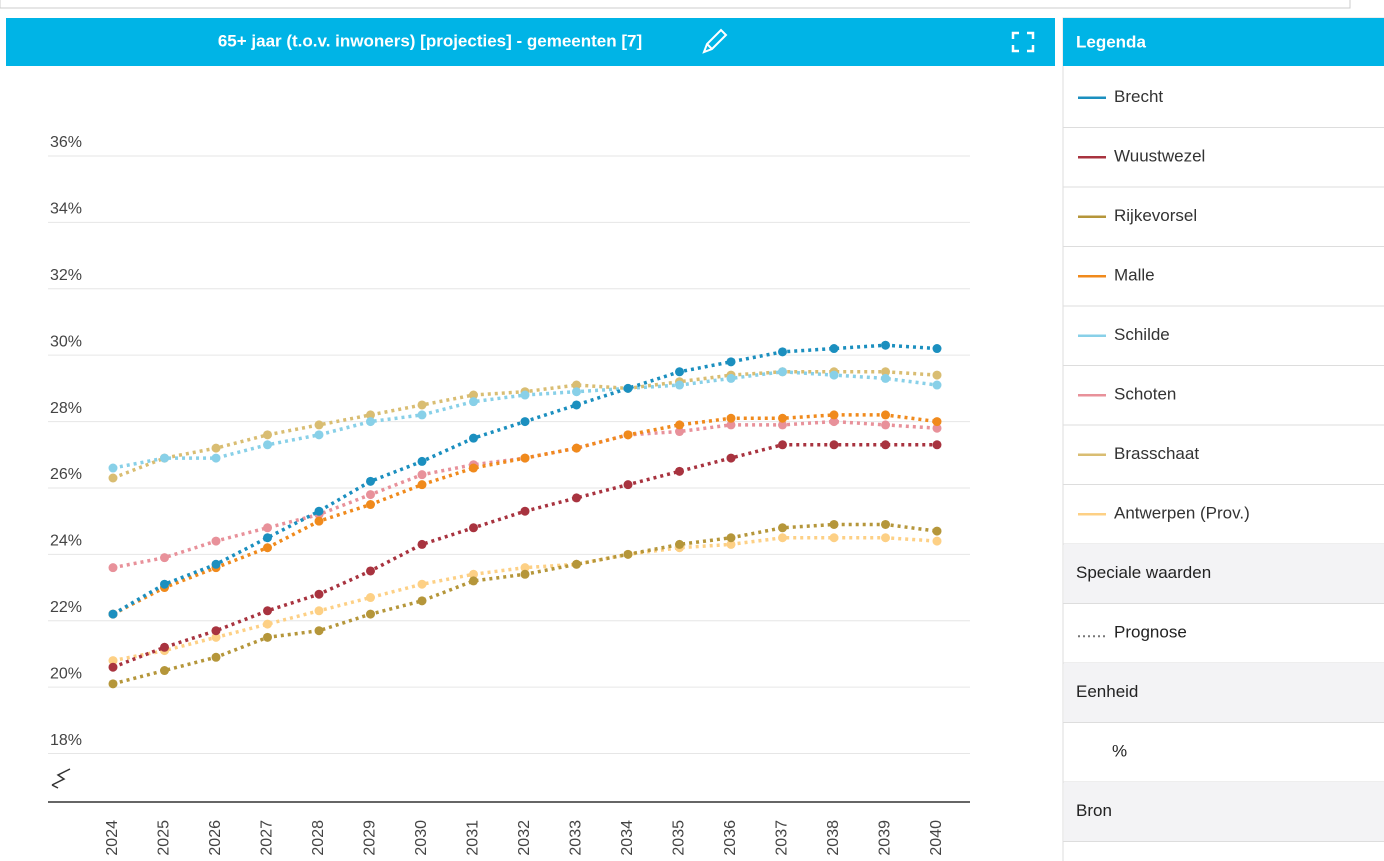  I want to click on x-tick-label: 2024, so click(112, 838).